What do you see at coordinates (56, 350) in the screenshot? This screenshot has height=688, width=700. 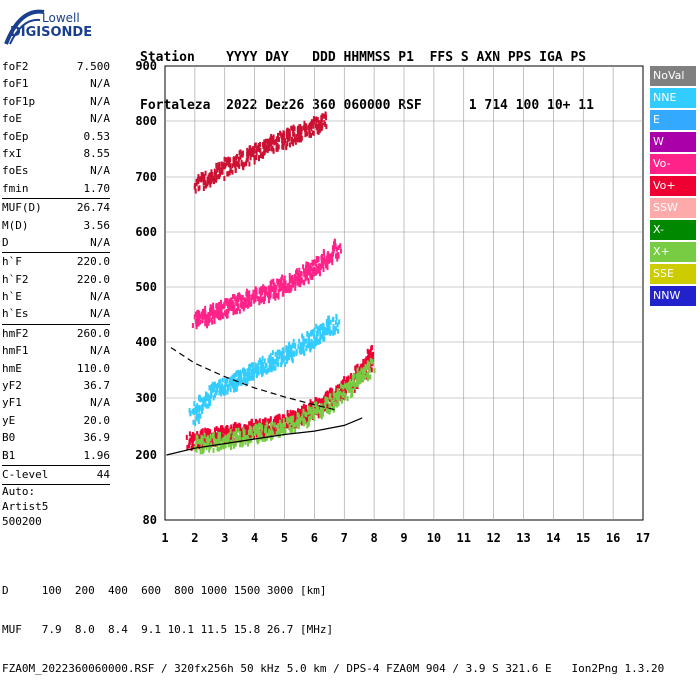 I see `param-row: hmF1 N/A` at bounding box center [56, 350].